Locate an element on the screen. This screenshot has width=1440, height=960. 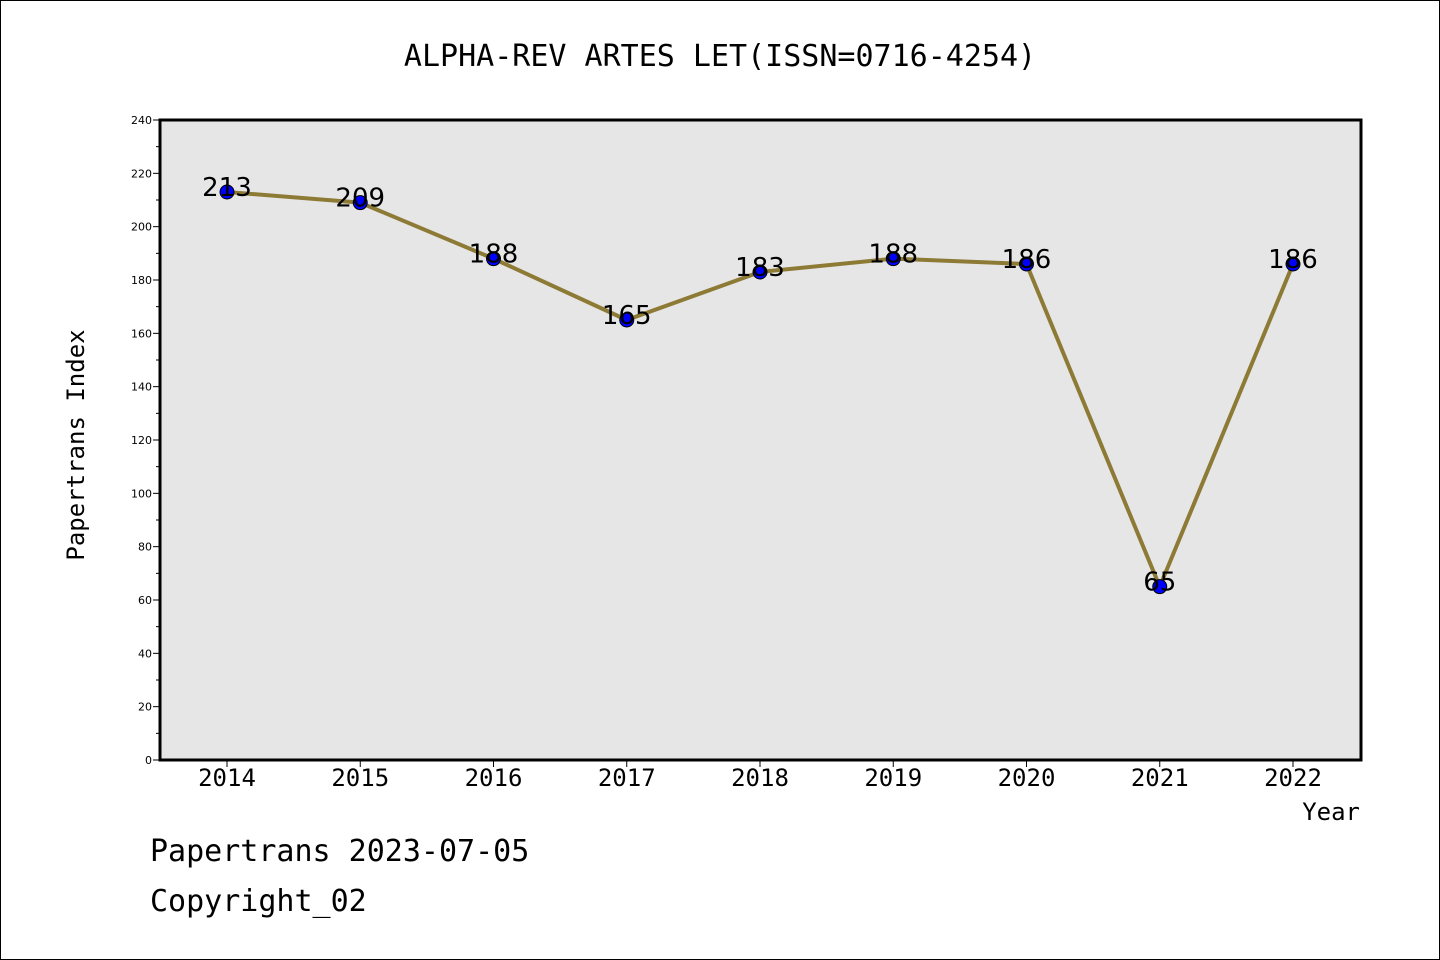
y-axis: 0 20 40 60 80 100 120 140 160 180 200 220 240 is located at coordinates (145, 440).